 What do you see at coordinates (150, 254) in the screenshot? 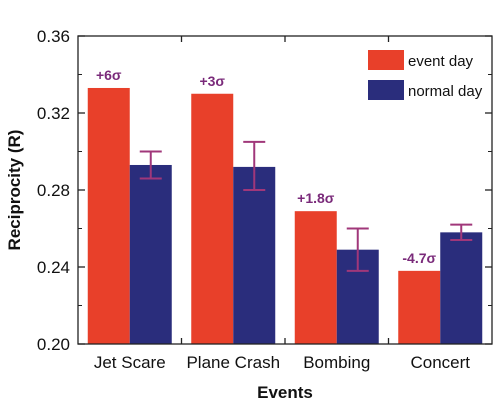
I see `bar-normal-day-jet-scare` at bounding box center [150, 254].